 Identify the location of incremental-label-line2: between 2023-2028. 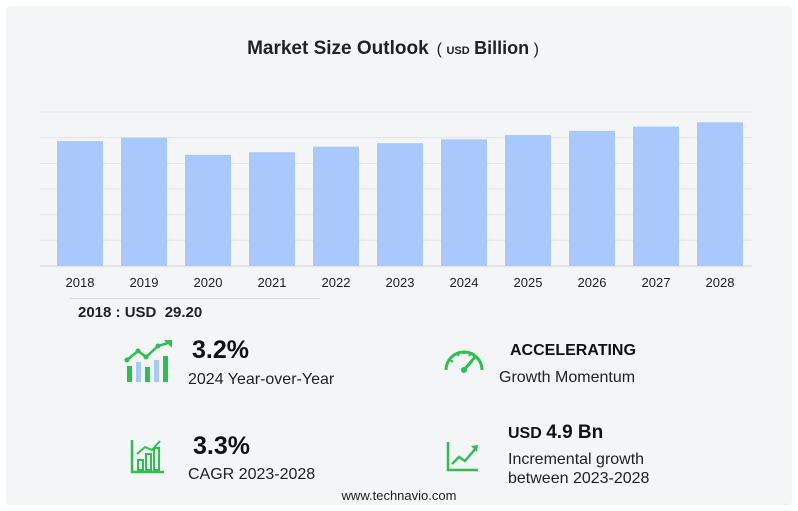
(579, 478).